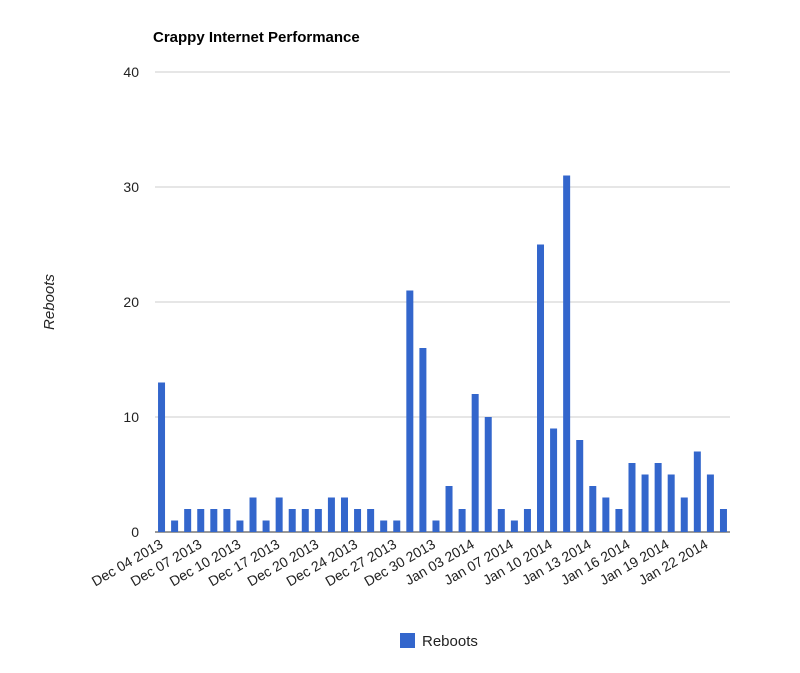 This screenshot has height=673, width=800. What do you see at coordinates (131, 72) in the screenshot?
I see `y-tick-label: 40` at bounding box center [131, 72].